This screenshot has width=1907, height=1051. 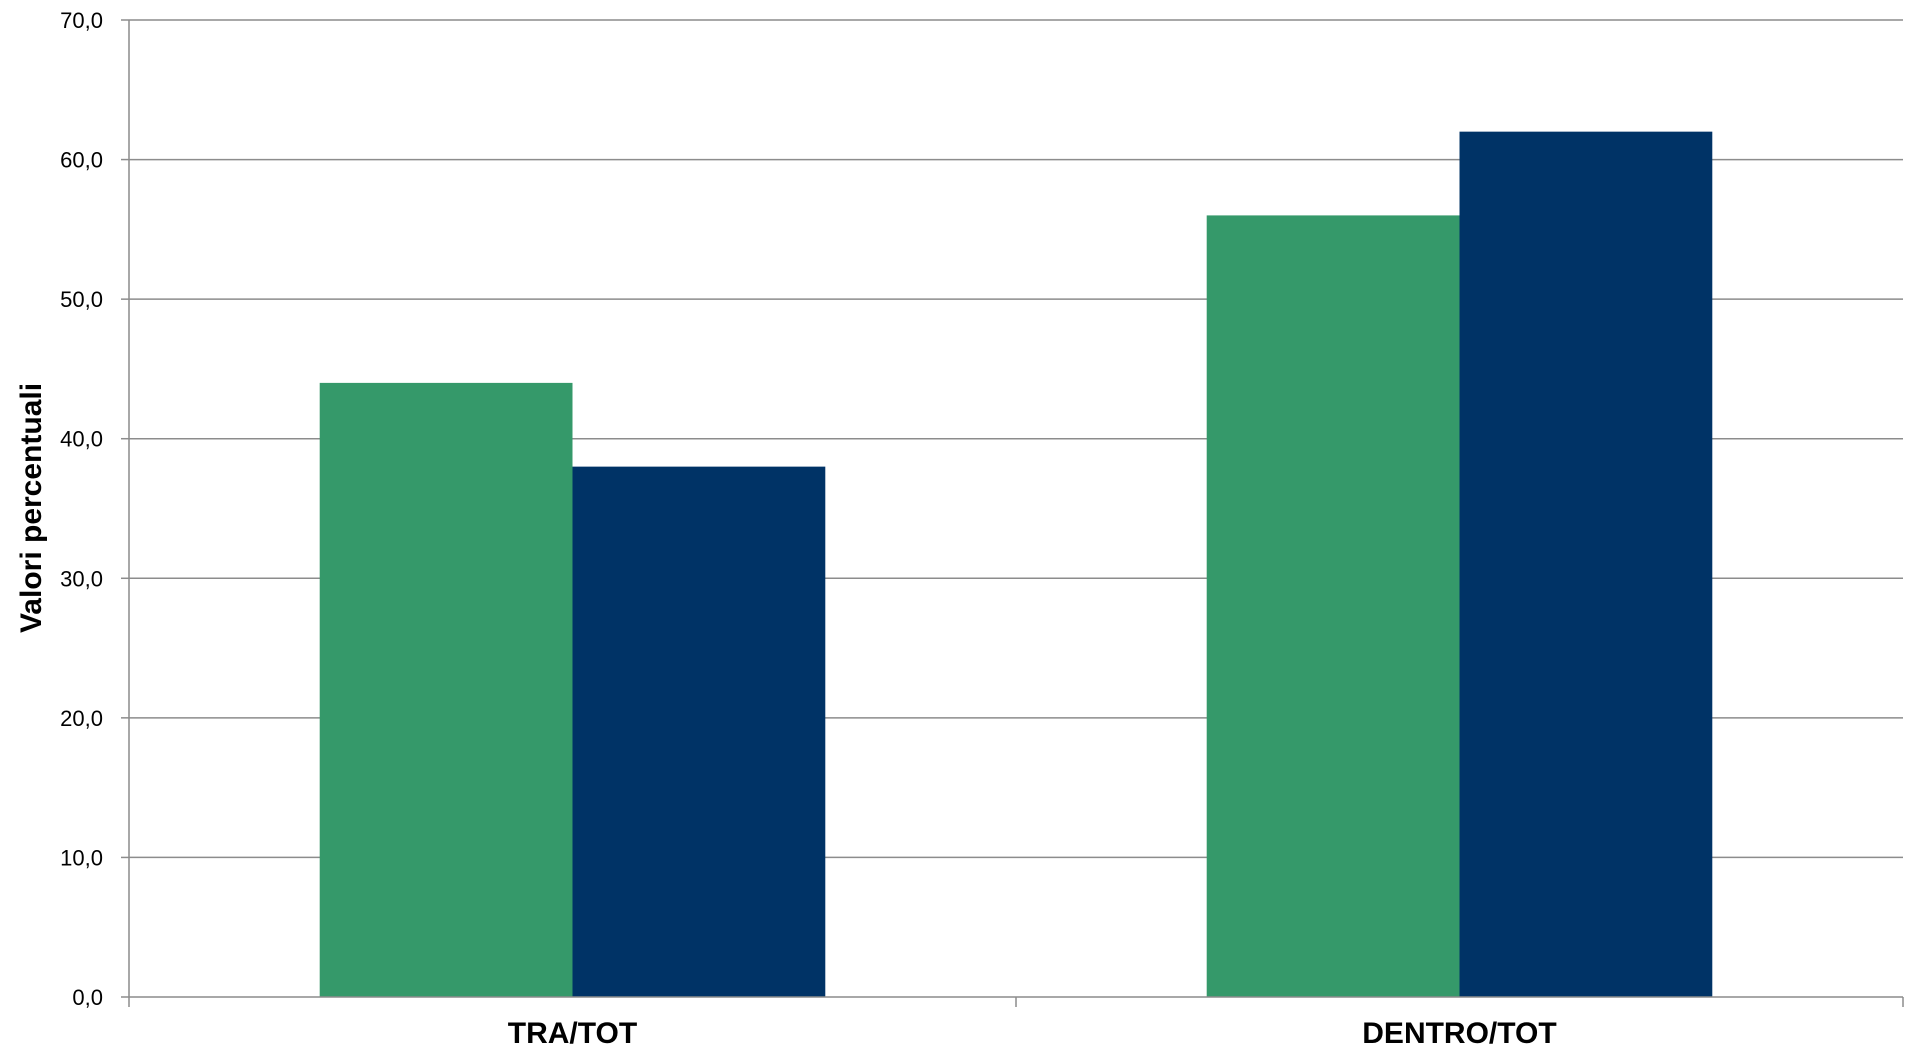 What do you see at coordinates (81, 160) in the screenshot?
I see `y-tick-label: 60,0` at bounding box center [81, 160].